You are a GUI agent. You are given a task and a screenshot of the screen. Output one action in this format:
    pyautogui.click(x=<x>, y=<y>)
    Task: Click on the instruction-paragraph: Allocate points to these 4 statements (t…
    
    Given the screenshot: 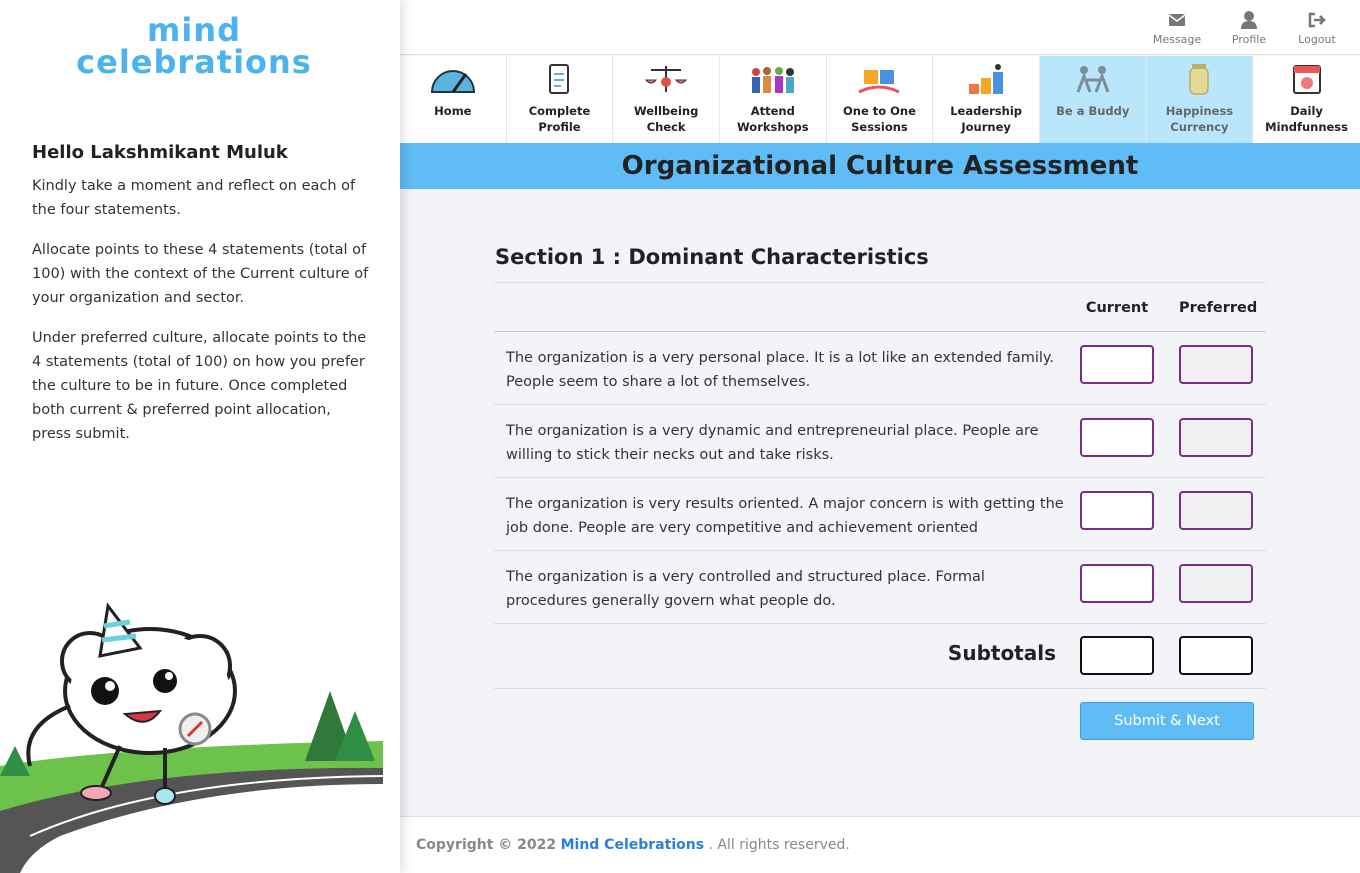 What is the action you would take?
    pyautogui.click(x=200, y=274)
    